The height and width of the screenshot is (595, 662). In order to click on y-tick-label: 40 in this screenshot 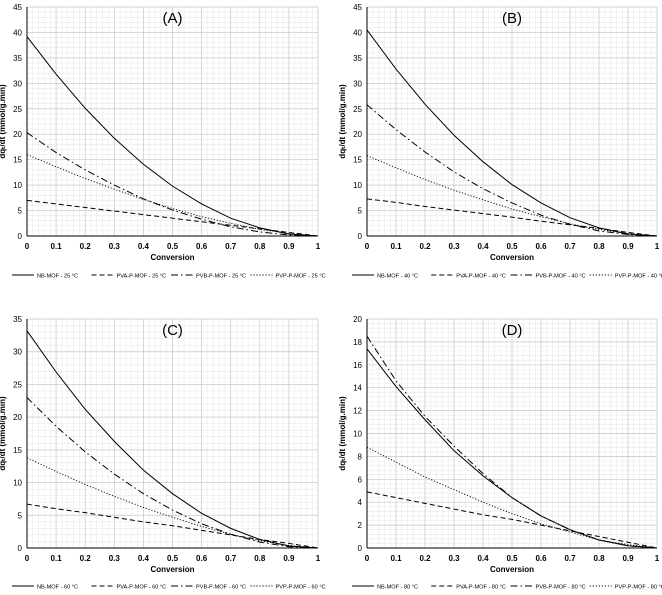, I will do `click(357, 32)`.